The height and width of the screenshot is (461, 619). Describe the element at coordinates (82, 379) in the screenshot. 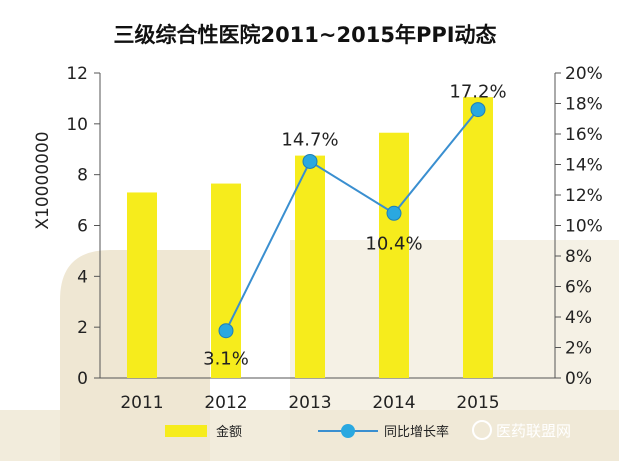

I see `left-tick-label: 0` at that location.